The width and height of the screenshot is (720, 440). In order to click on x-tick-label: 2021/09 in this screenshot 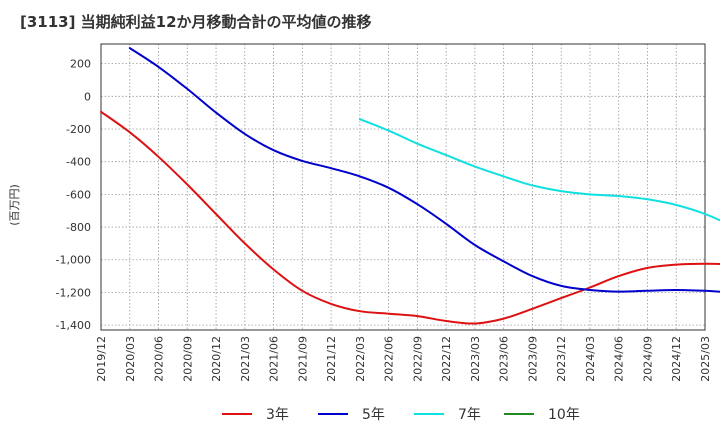, I will do `click(302, 359)`.